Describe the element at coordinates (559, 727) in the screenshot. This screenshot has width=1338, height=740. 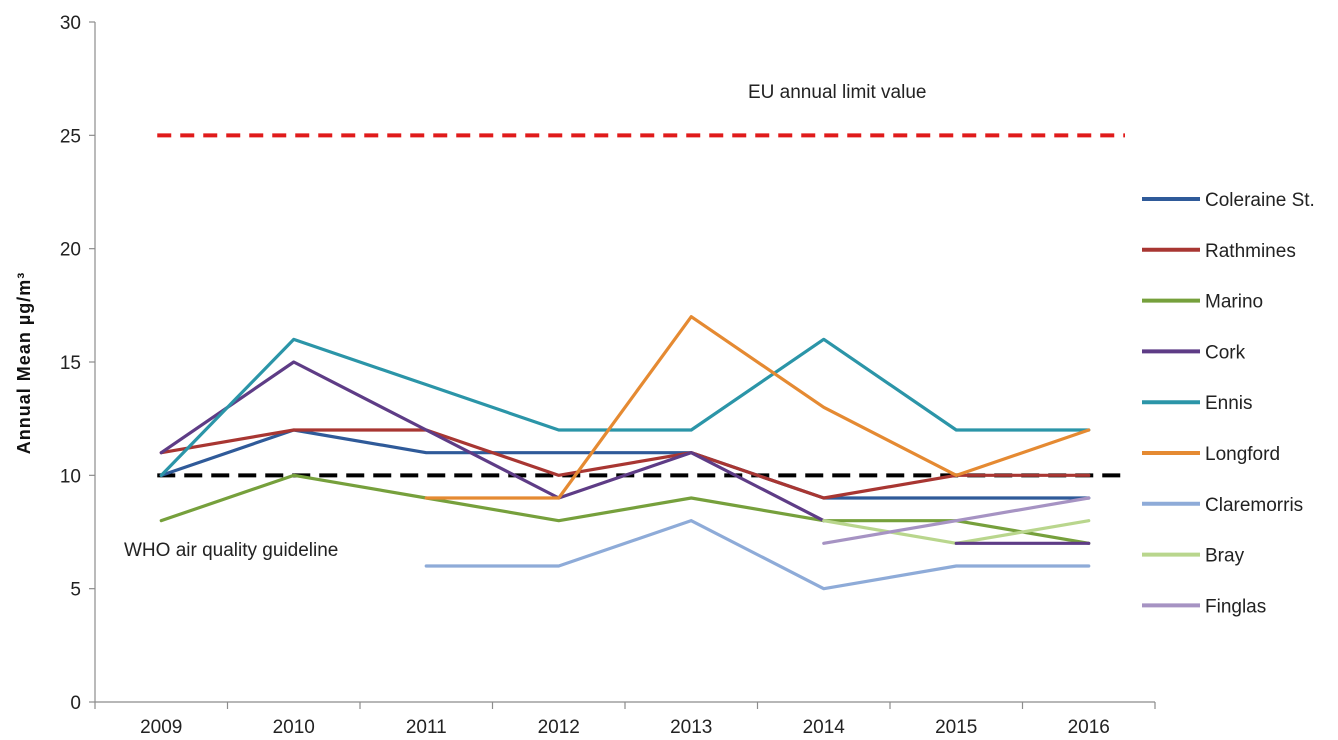
I see `x-tick-label-2012: 2012` at that location.